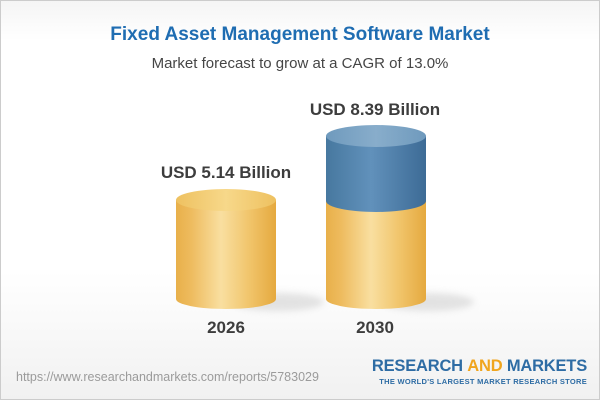  What do you see at coordinates (546, 366) in the screenshot?
I see `logo-word-markets: MARKETS` at bounding box center [546, 366].